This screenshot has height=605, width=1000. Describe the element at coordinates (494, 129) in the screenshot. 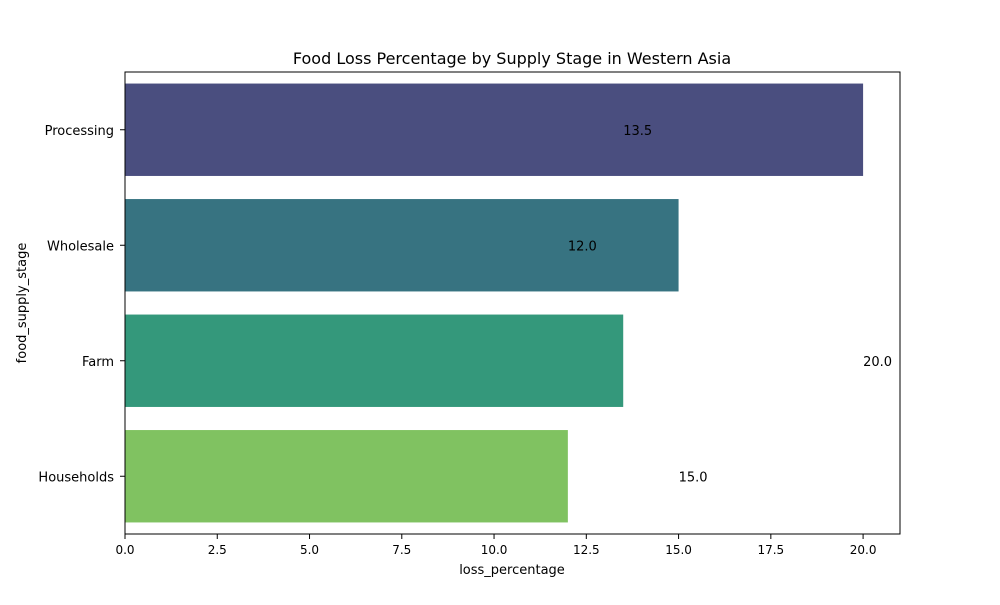

I see `bar-processing` at that location.